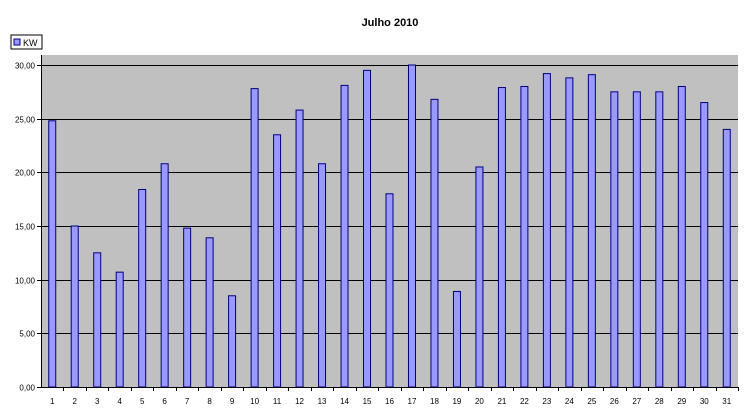  I want to click on x-tick-label: 7, so click(187, 401).